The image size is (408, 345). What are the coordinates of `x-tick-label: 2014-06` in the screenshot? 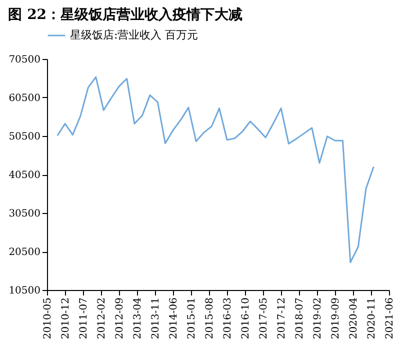 It's located at (174, 319).